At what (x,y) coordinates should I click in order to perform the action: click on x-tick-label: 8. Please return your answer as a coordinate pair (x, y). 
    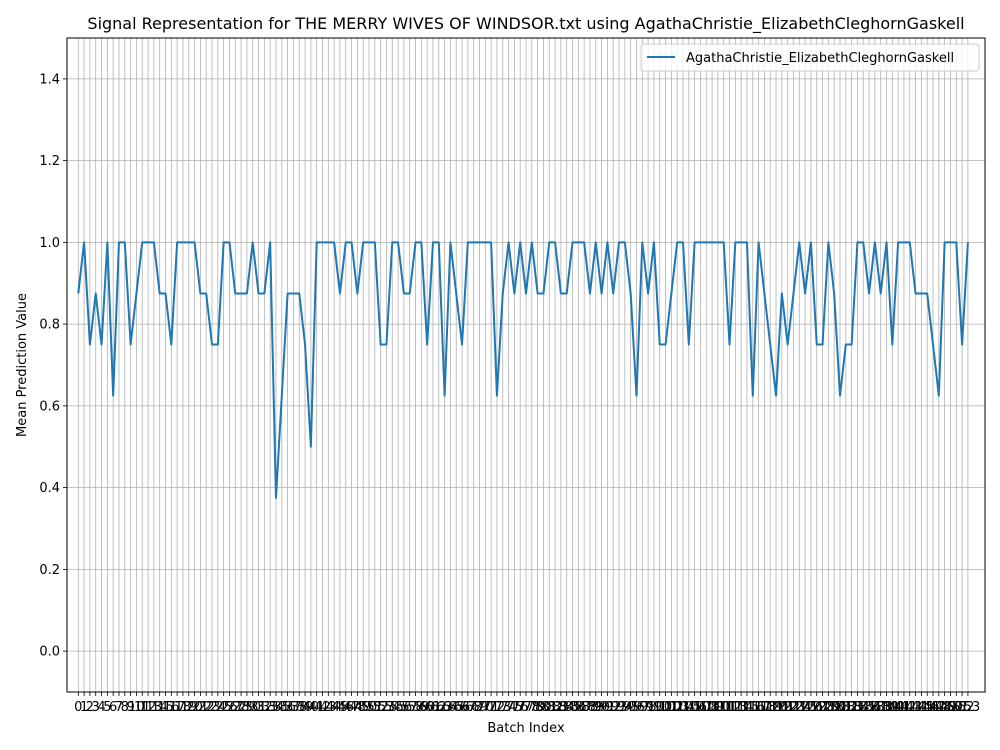
    Looking at the image, I should click on (125, 707).